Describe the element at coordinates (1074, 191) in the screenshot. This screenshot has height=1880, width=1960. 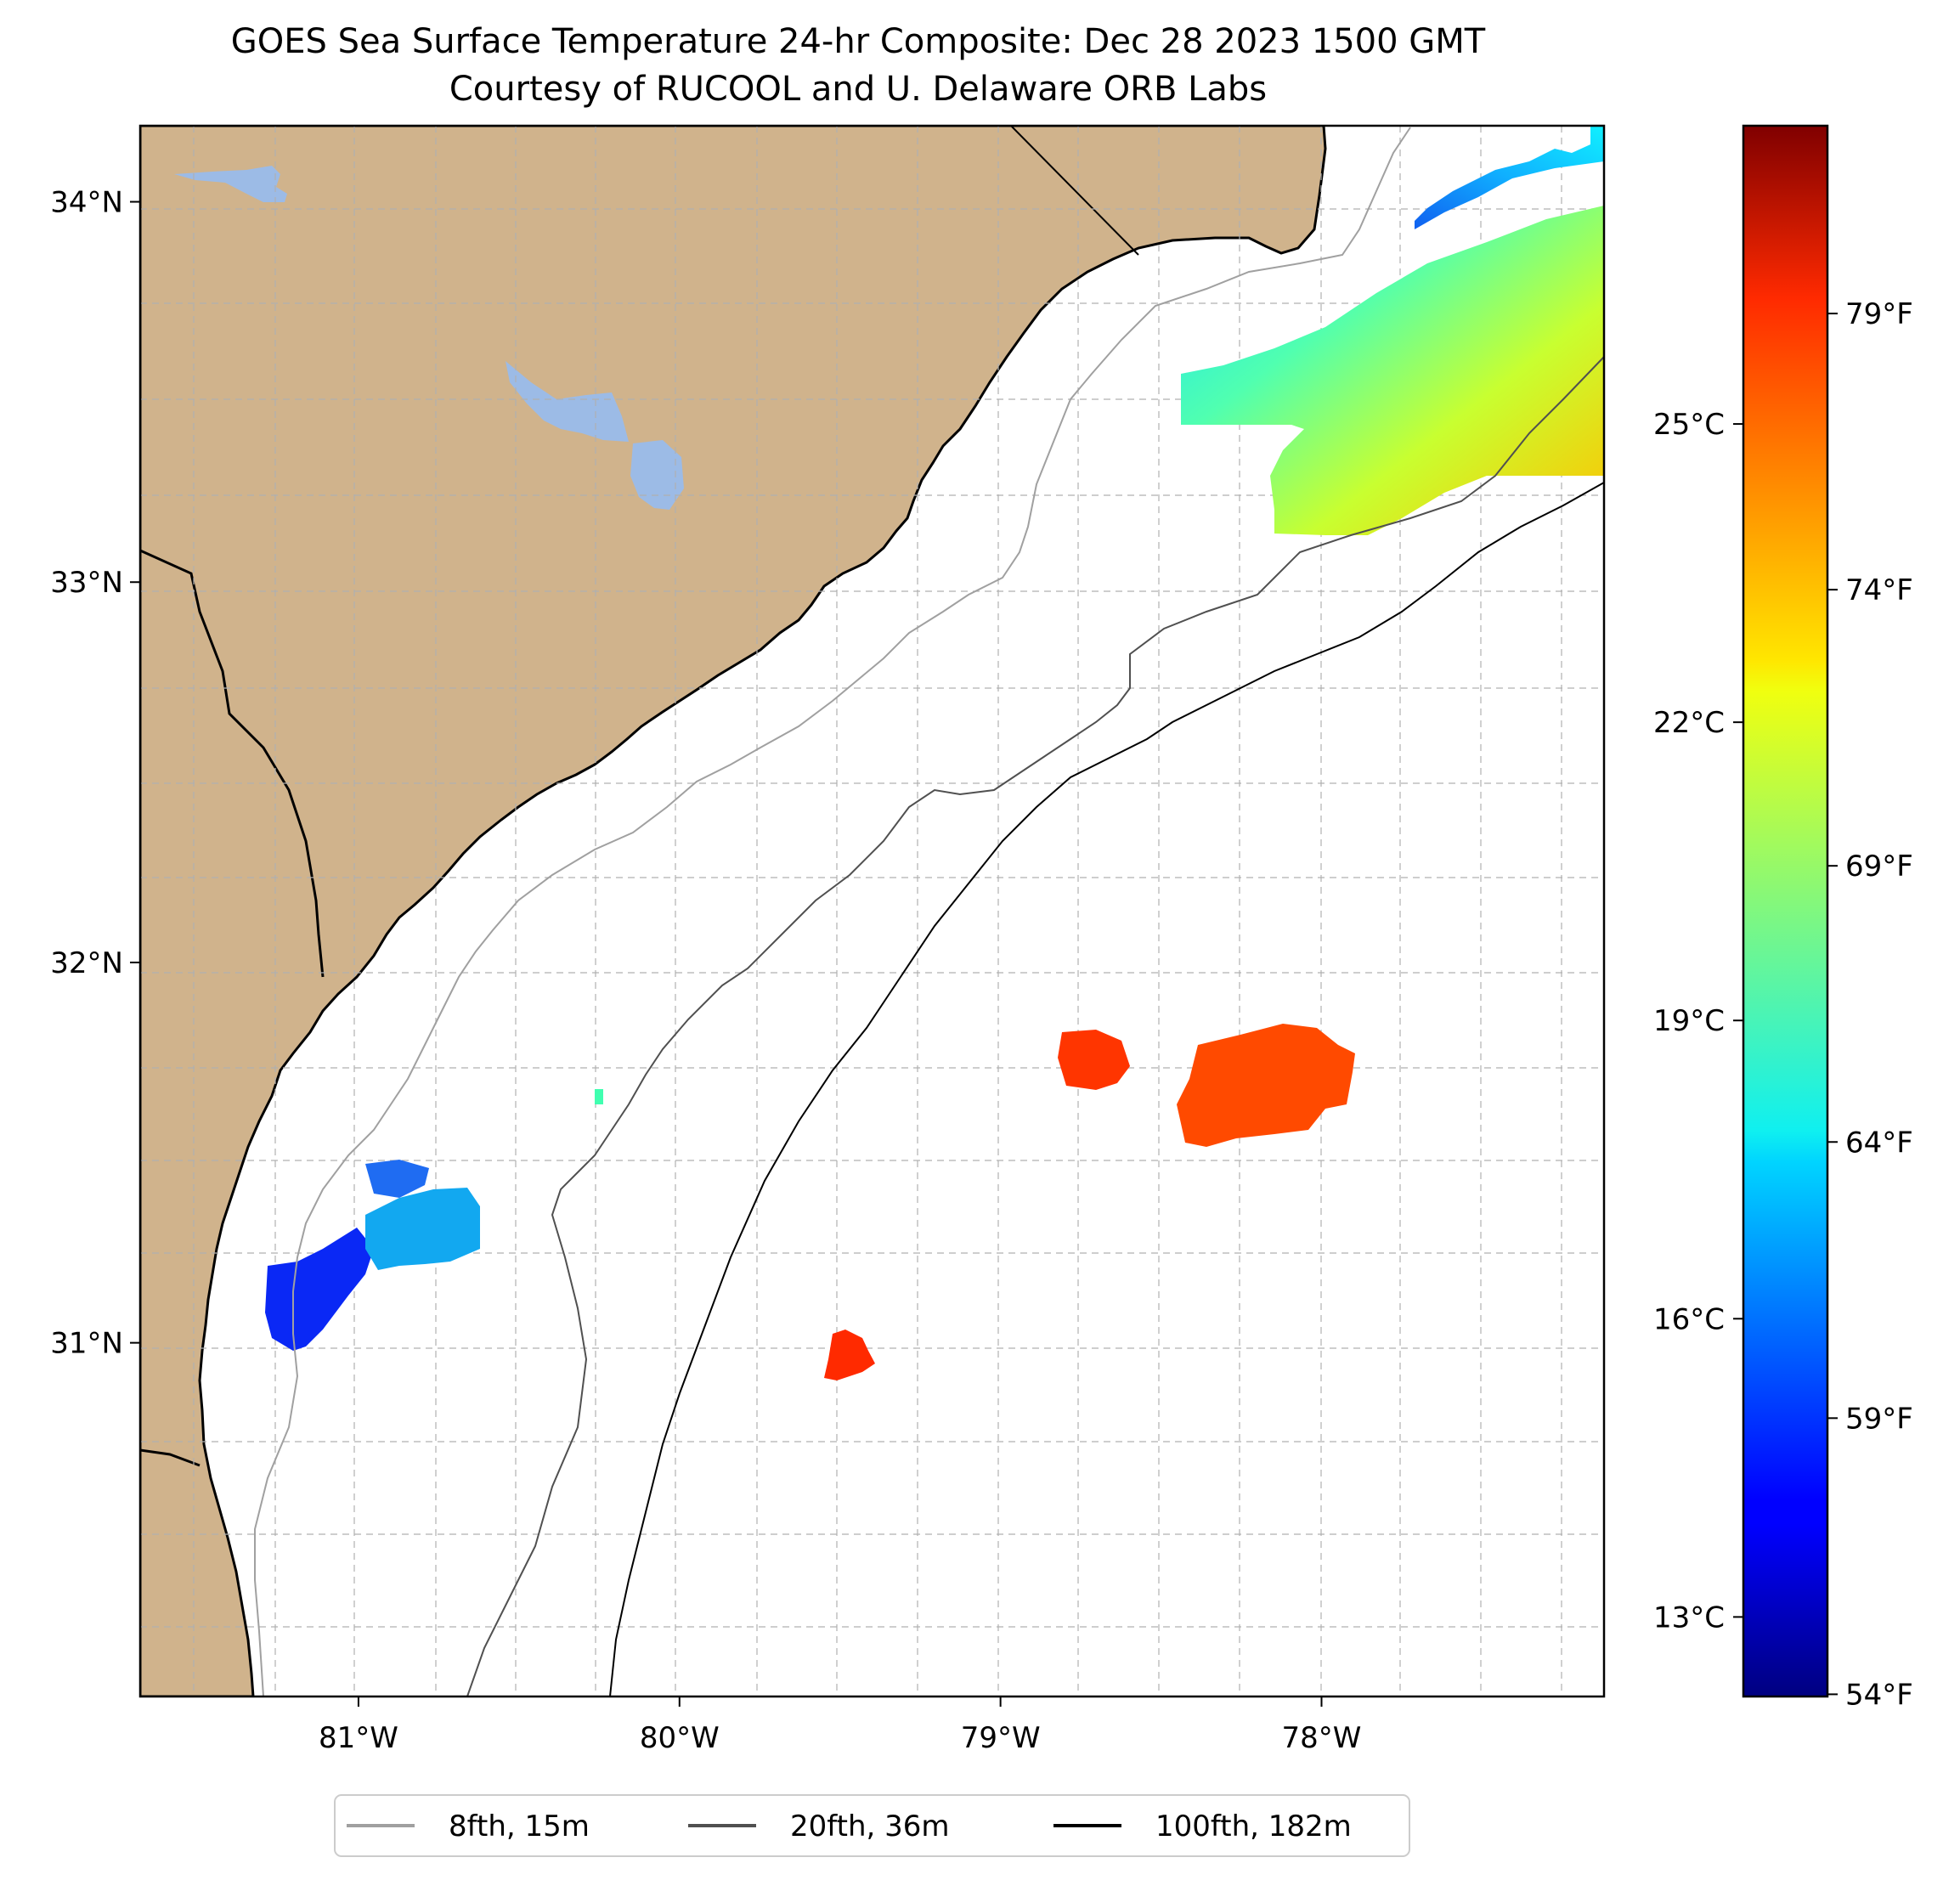
I see `state-boundary-nc-sc` at that location.